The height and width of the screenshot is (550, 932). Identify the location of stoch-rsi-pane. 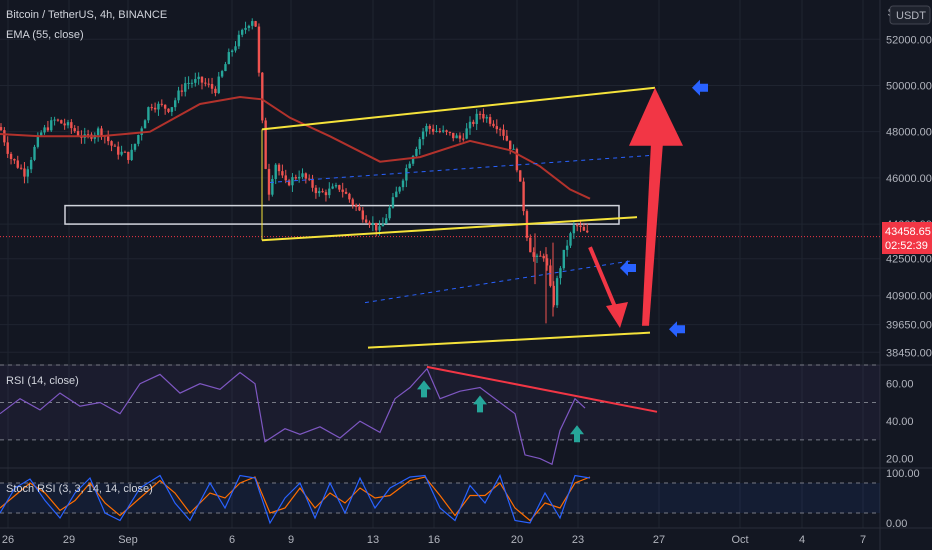
(440, 499).